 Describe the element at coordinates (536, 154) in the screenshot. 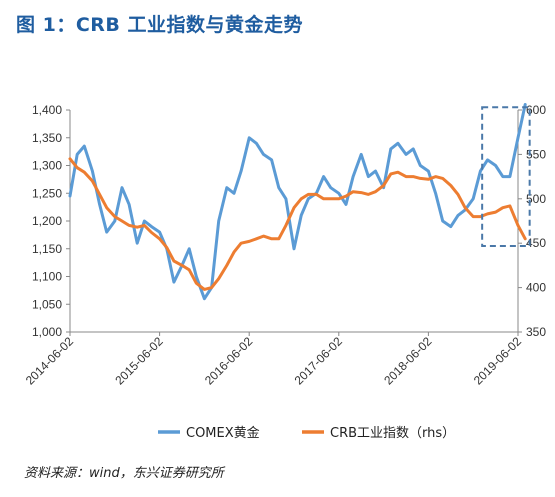

I see `right-tick-label: 550` at that location.